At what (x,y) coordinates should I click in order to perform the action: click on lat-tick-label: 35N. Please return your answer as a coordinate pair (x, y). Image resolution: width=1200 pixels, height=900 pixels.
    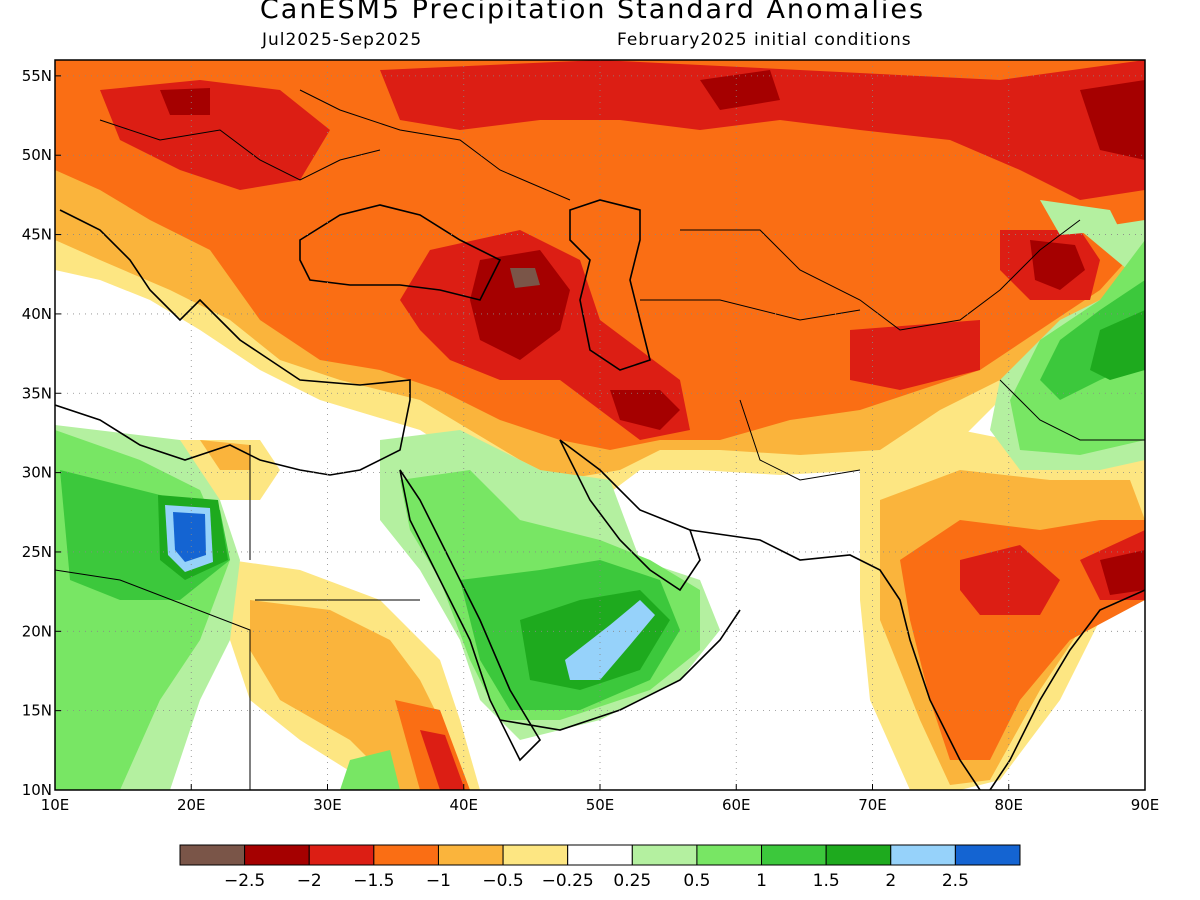
    Looking at the image, I should click on (37, 393).